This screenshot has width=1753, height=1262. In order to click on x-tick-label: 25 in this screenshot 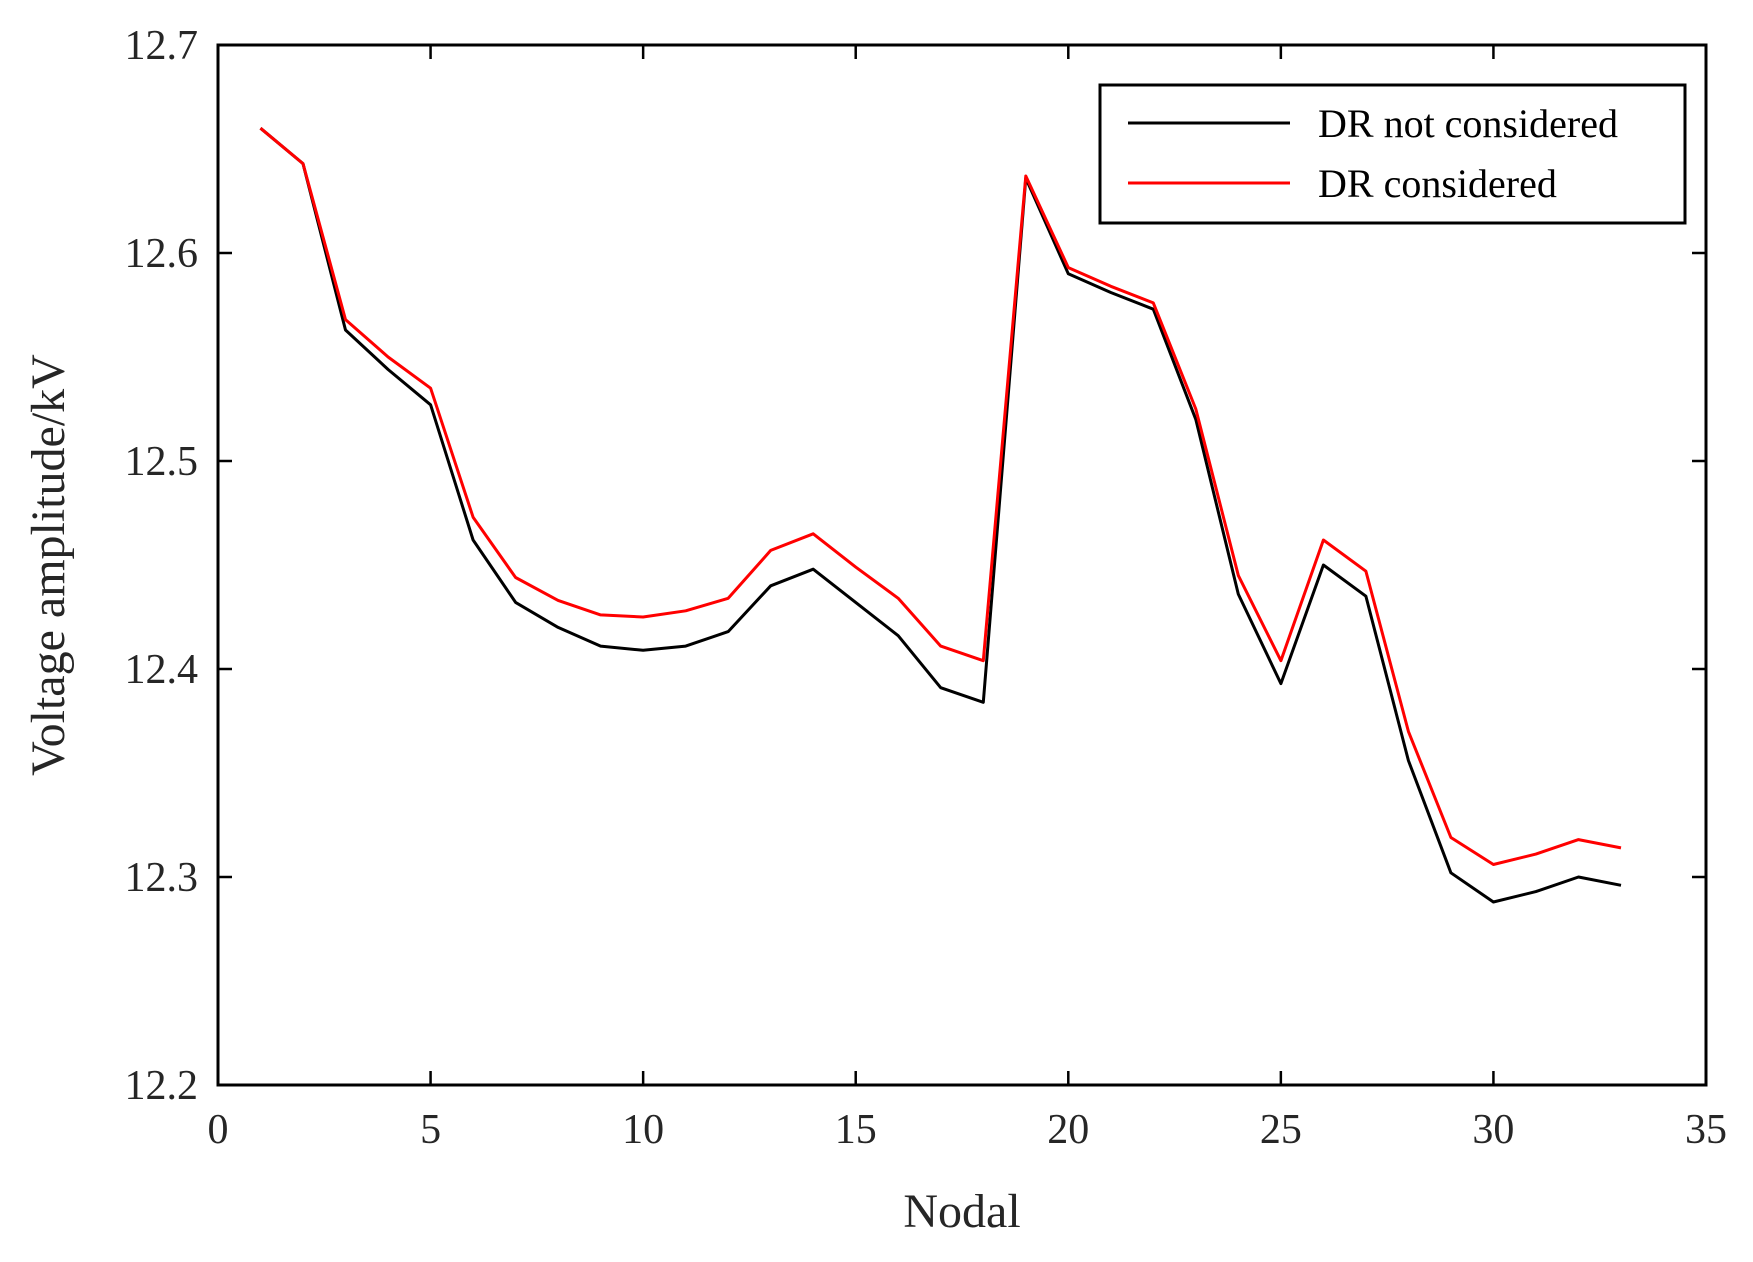, I will do `click(1281, 1130)`.